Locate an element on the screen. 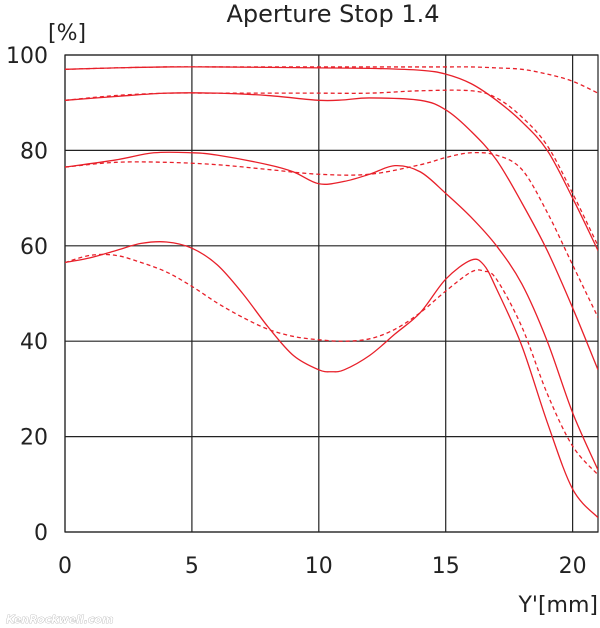 This screenshot has height=628, width=600. y-tick-label-0: 0 is located at coordinates (41, 533).